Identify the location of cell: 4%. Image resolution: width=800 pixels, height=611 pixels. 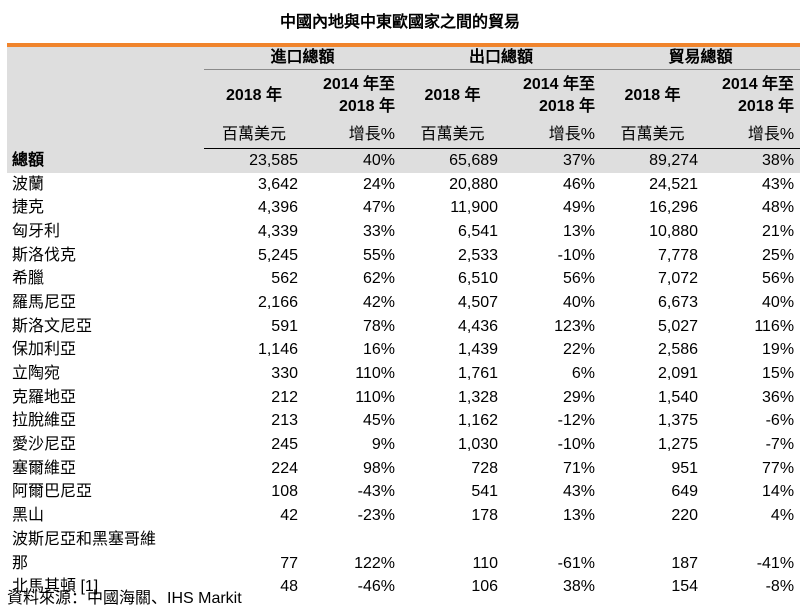
(782, 516).